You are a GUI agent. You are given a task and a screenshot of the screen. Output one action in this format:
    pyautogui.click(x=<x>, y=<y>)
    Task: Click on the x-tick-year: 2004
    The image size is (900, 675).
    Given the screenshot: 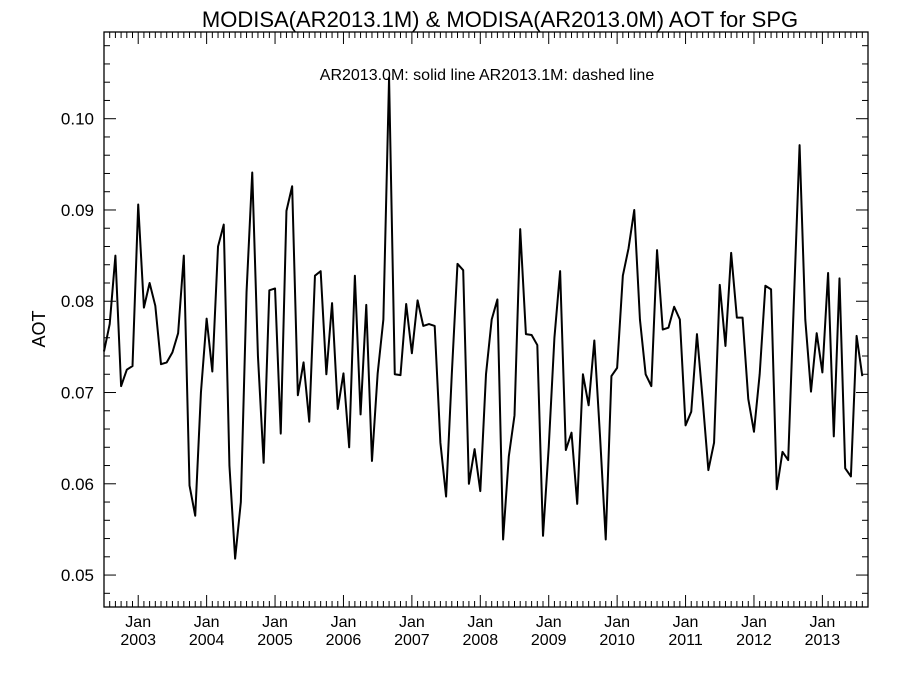 What is the action you would take?
    pyautogui.click(x=207, y=640)
    